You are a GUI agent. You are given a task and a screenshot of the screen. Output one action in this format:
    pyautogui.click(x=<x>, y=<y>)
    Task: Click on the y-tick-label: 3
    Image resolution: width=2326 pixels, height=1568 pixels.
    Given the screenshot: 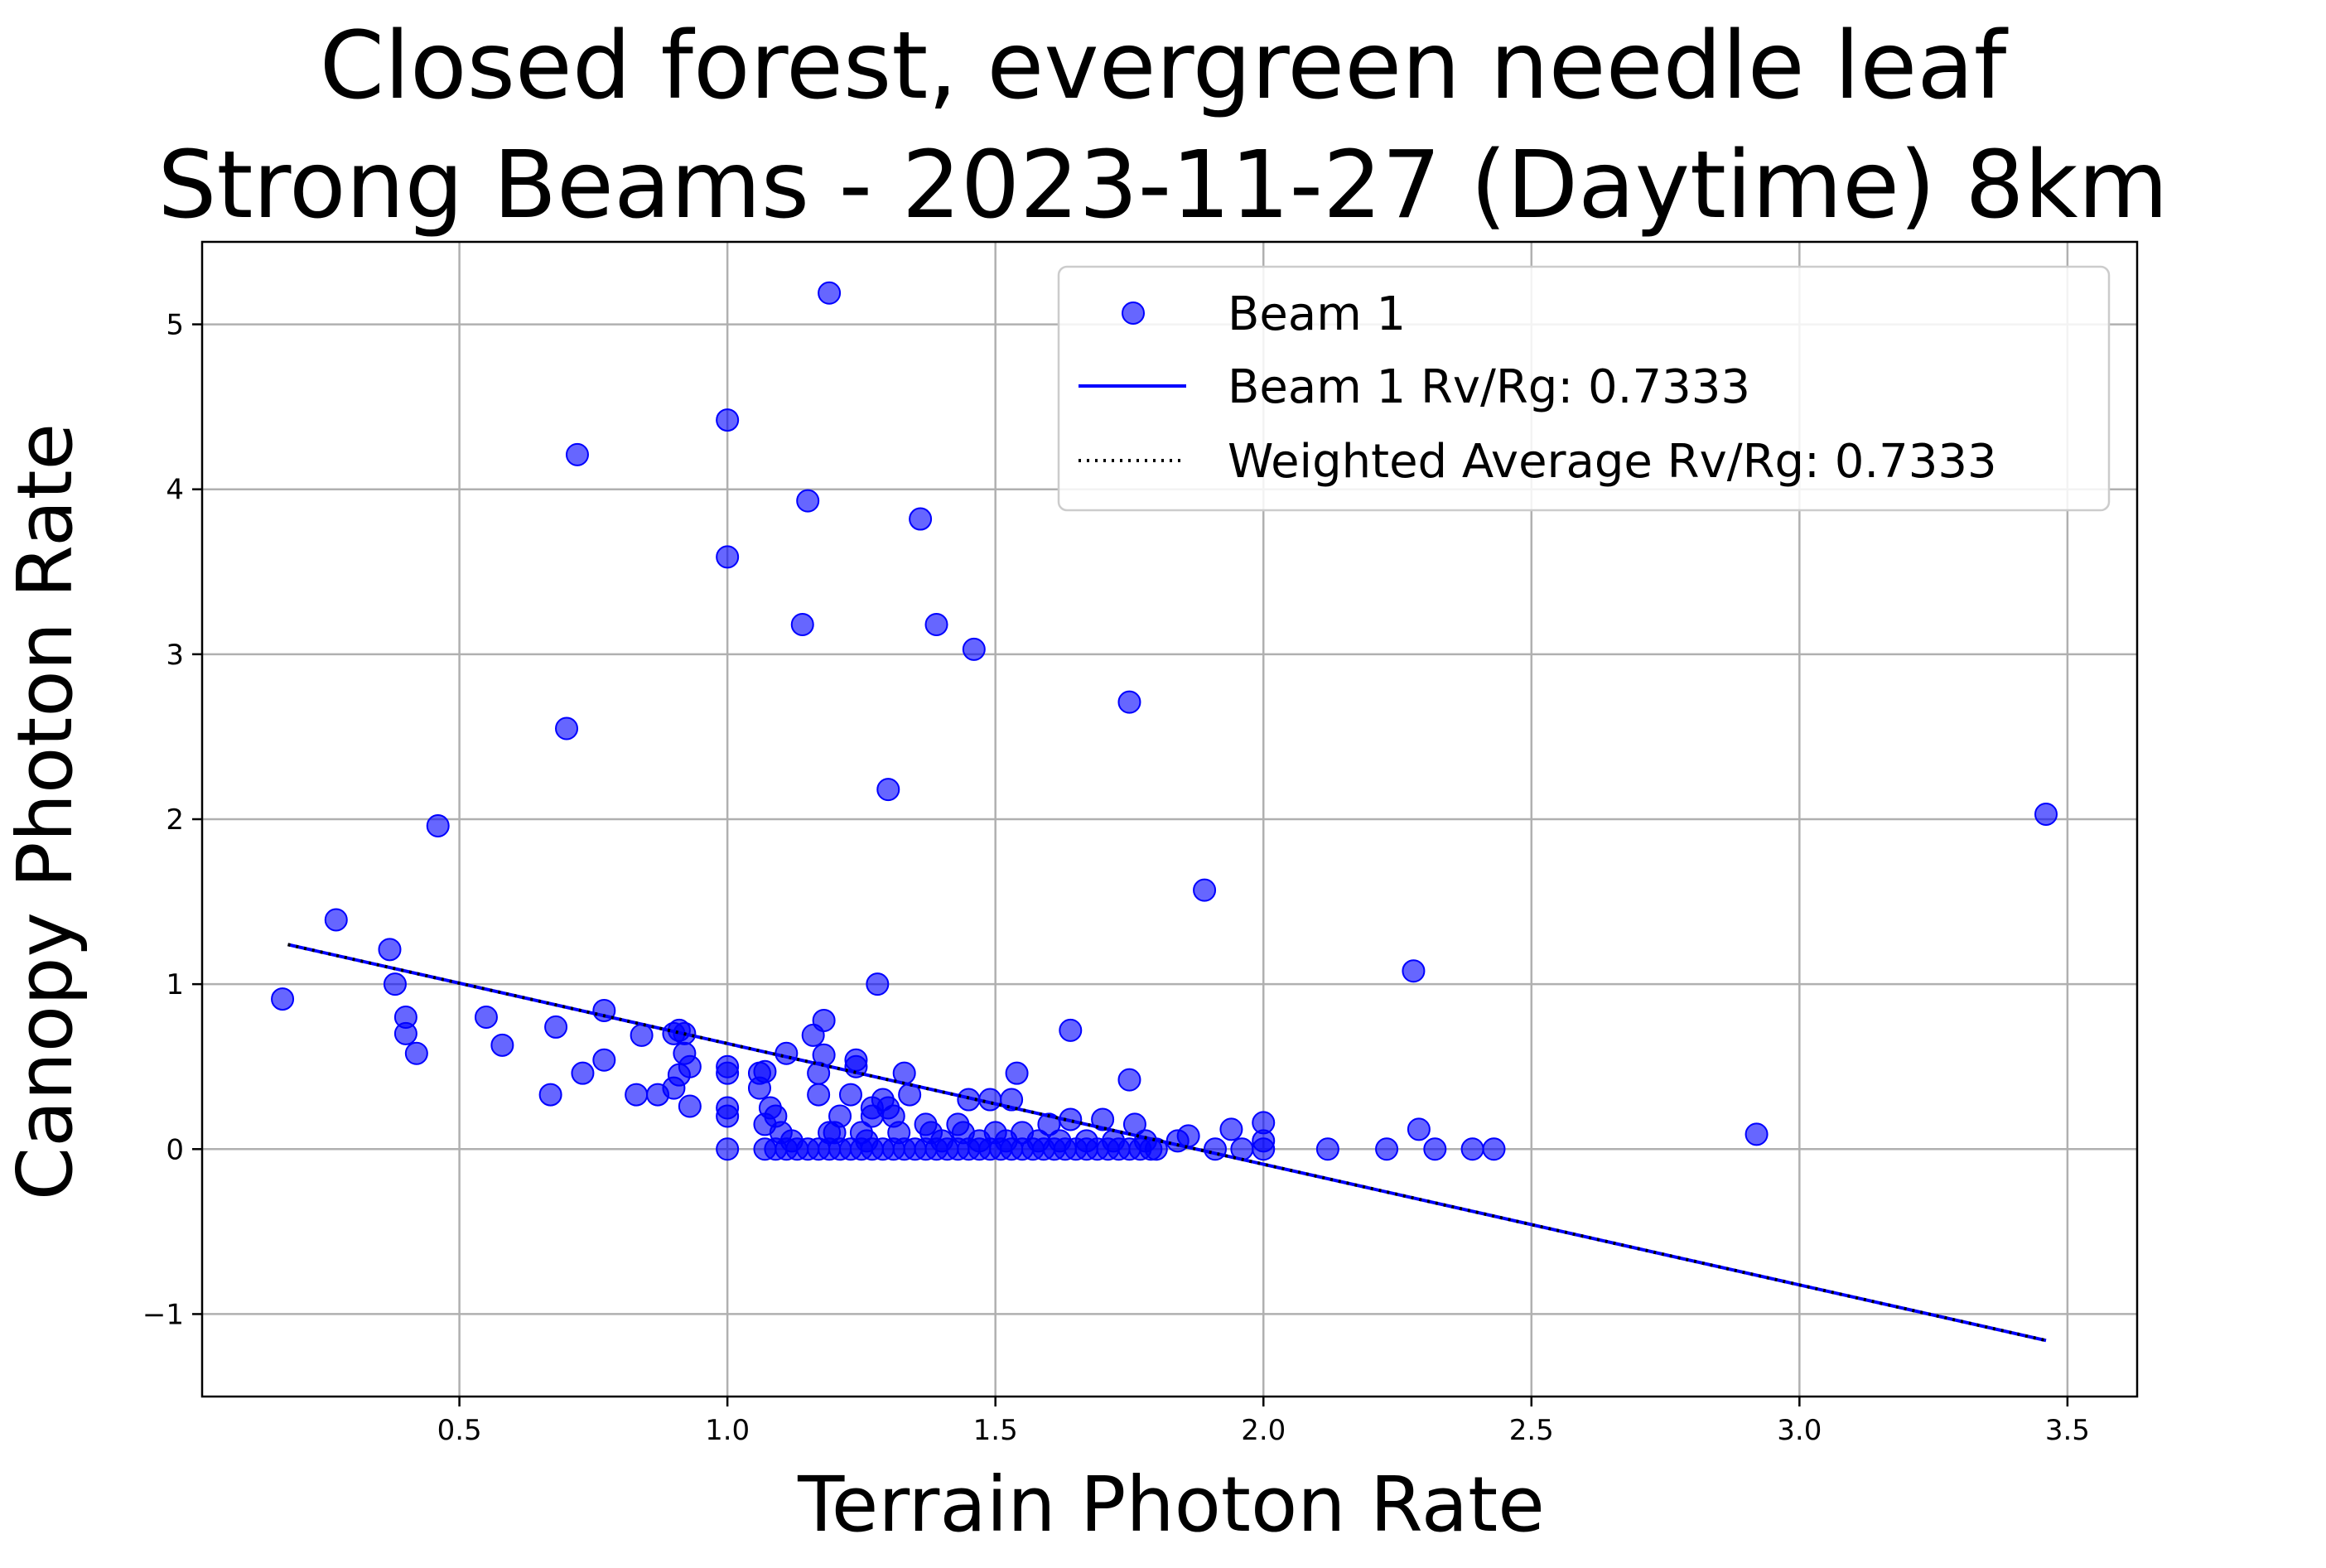 What is the action you would take?
    pyautogui.click(x=175, y=655)
    